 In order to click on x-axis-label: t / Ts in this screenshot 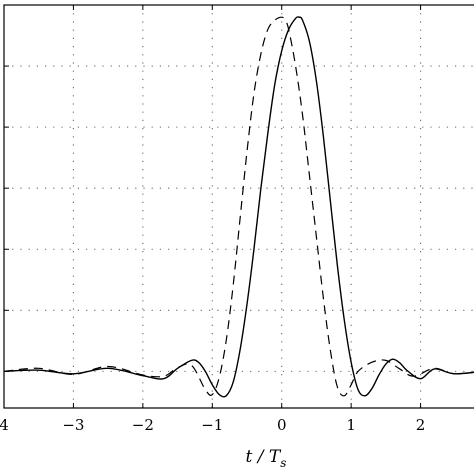, I will do `click(266, 458)`.